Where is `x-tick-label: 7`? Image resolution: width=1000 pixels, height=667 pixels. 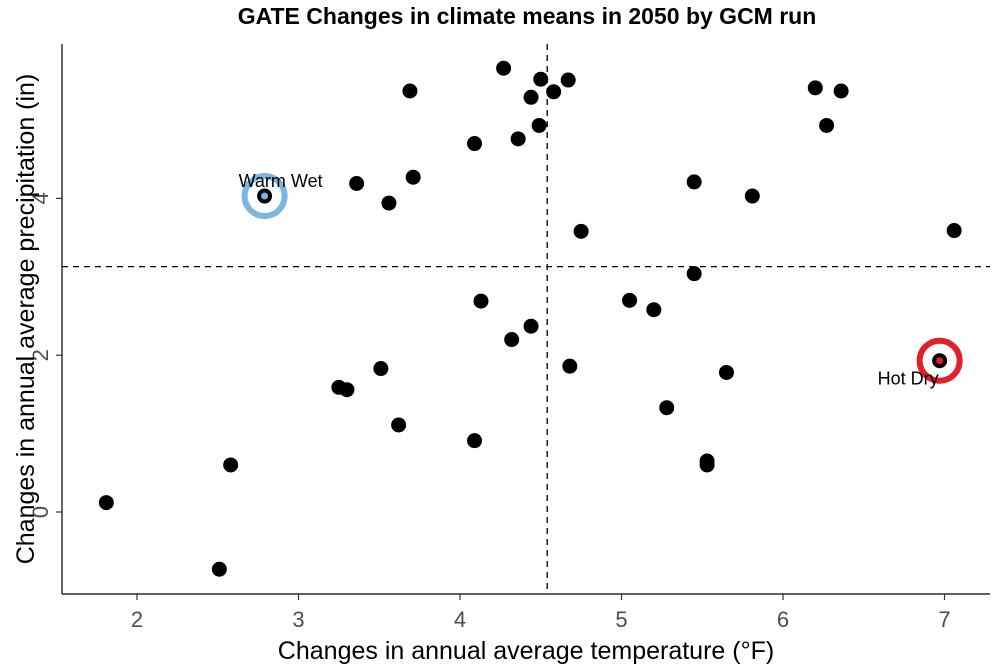
x-tick-label: 7 is located at coordinates (944, 619).